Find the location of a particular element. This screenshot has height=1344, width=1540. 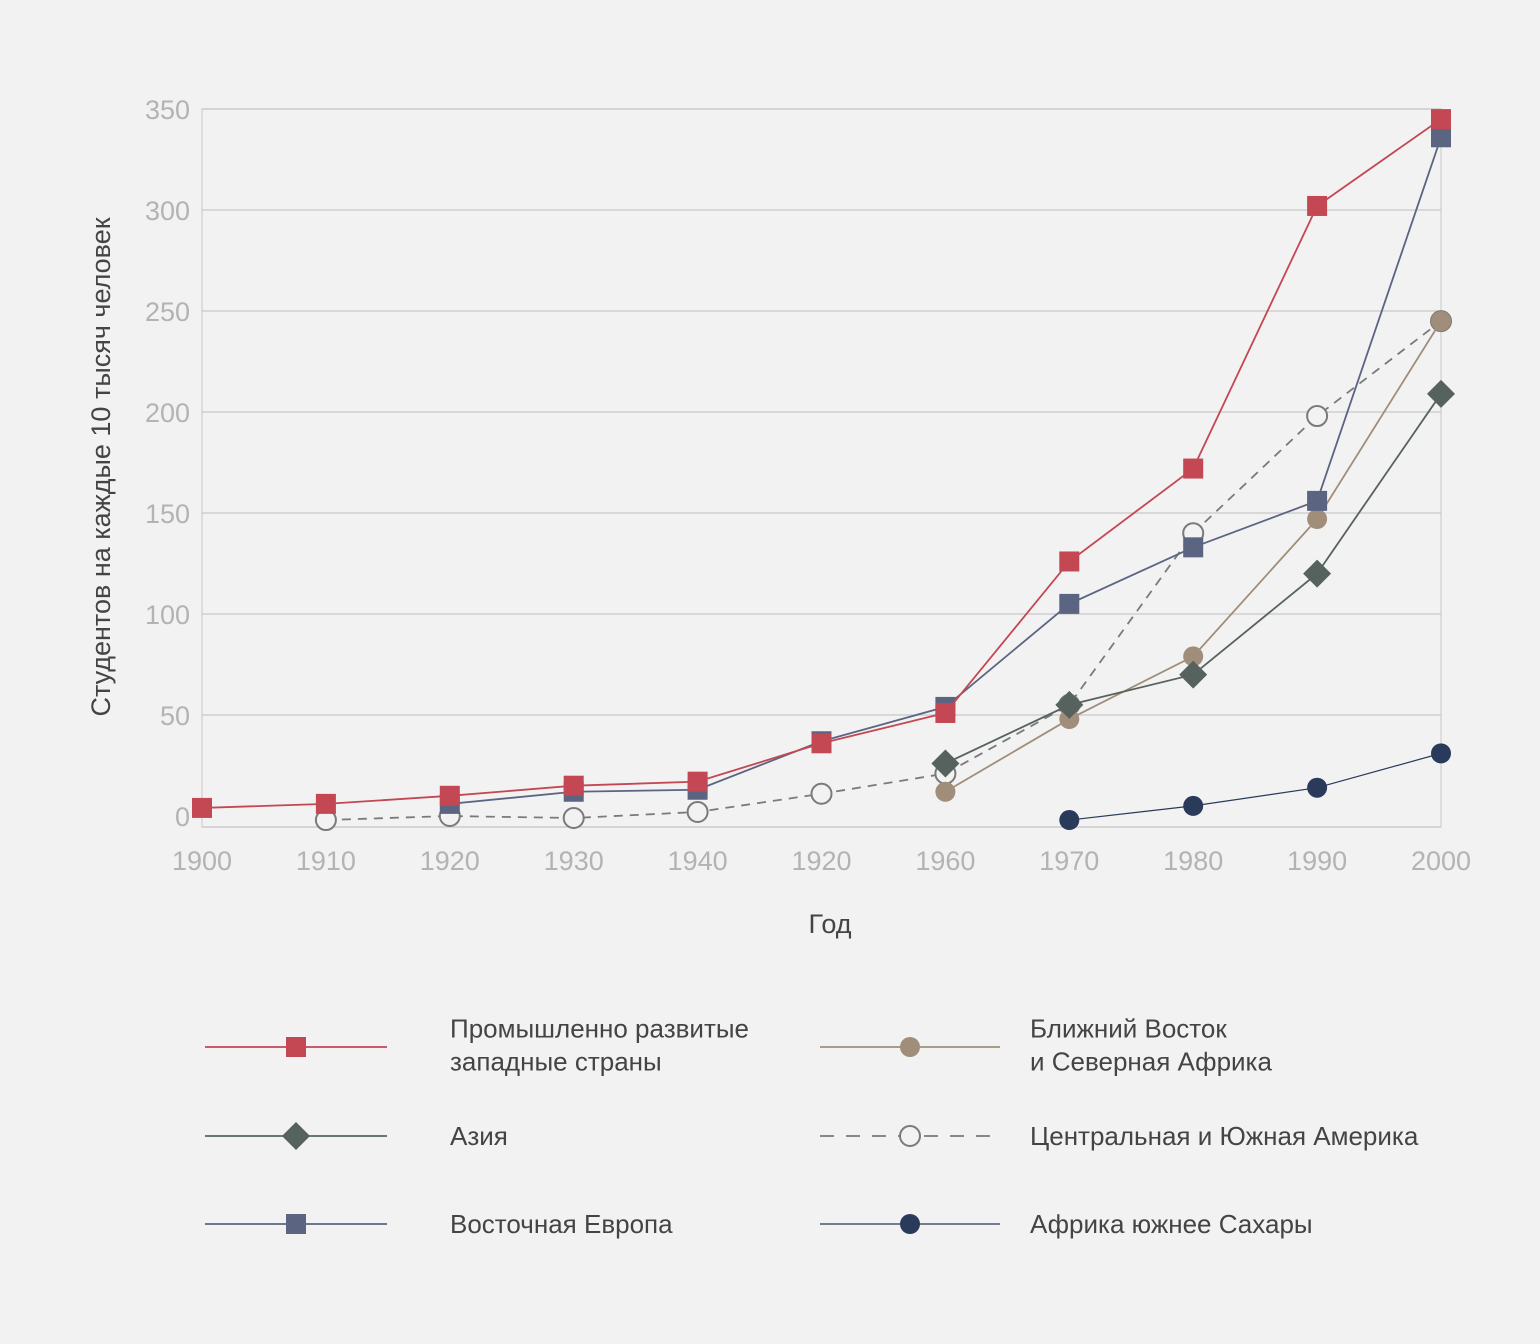

x-tick-label: 1940 is located at coordinates (698, 861).